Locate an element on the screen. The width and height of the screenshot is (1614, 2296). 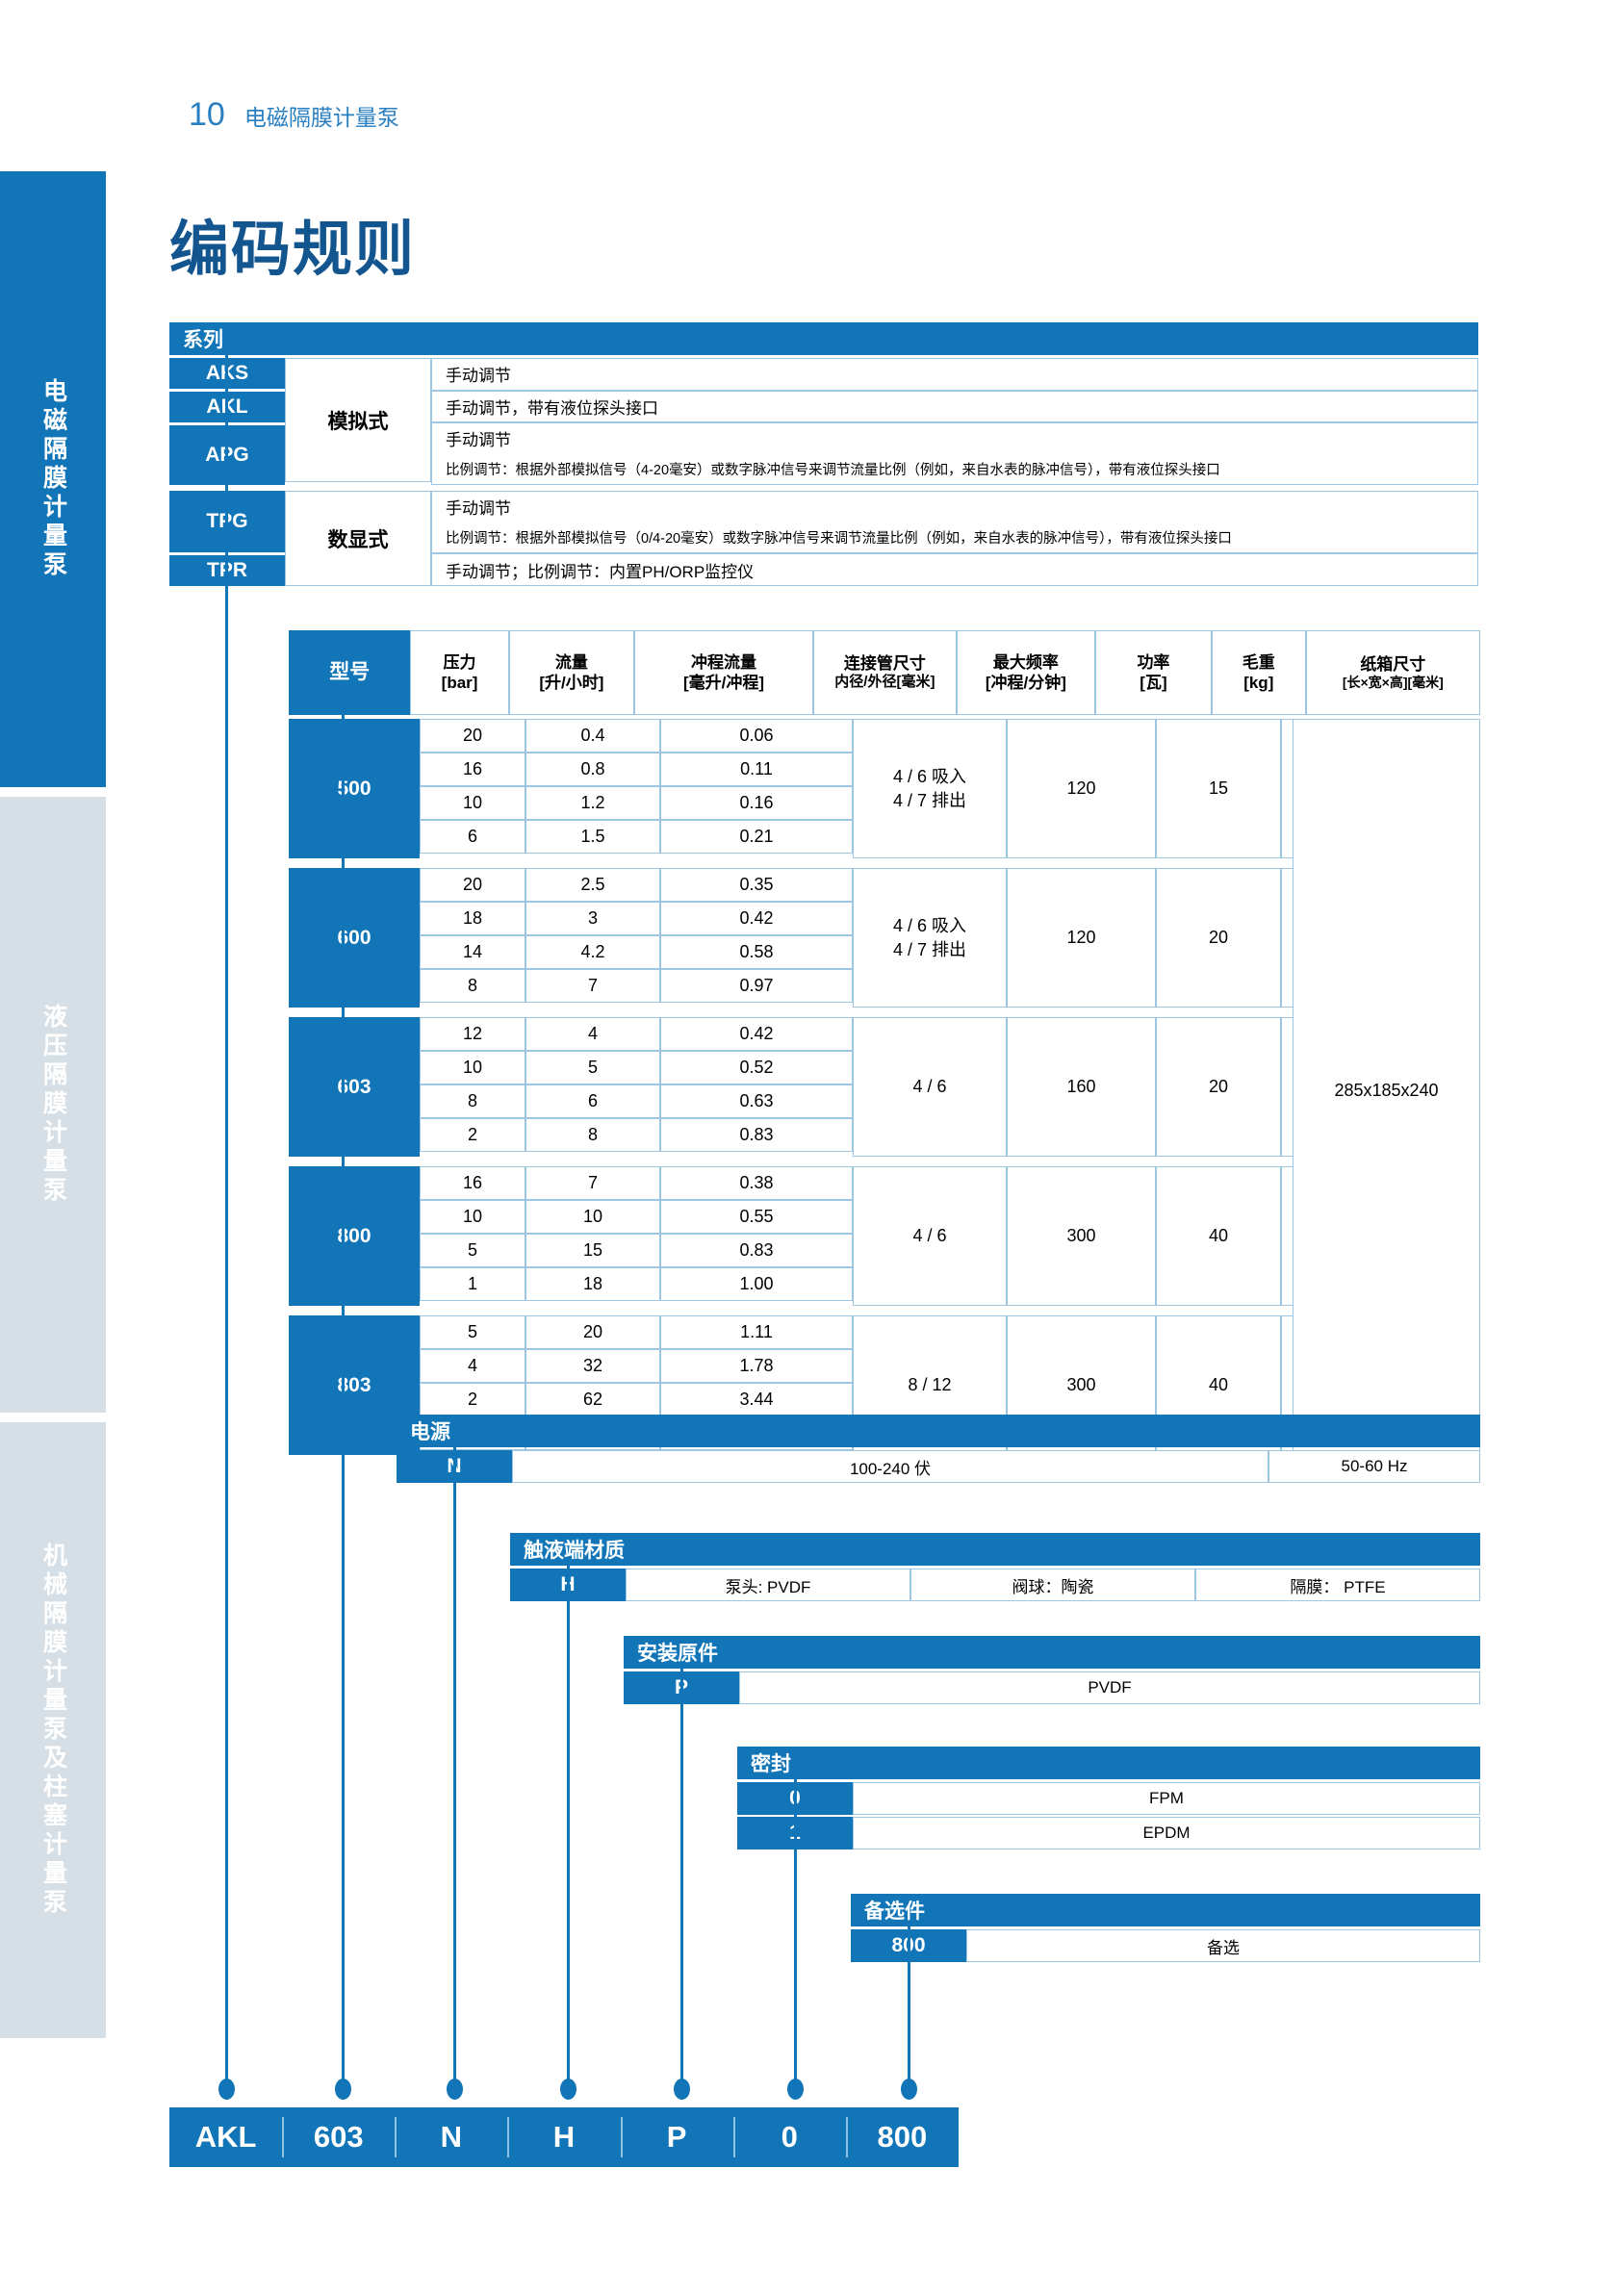
option-value: 备选 is located at coordinates (1223, 1945).